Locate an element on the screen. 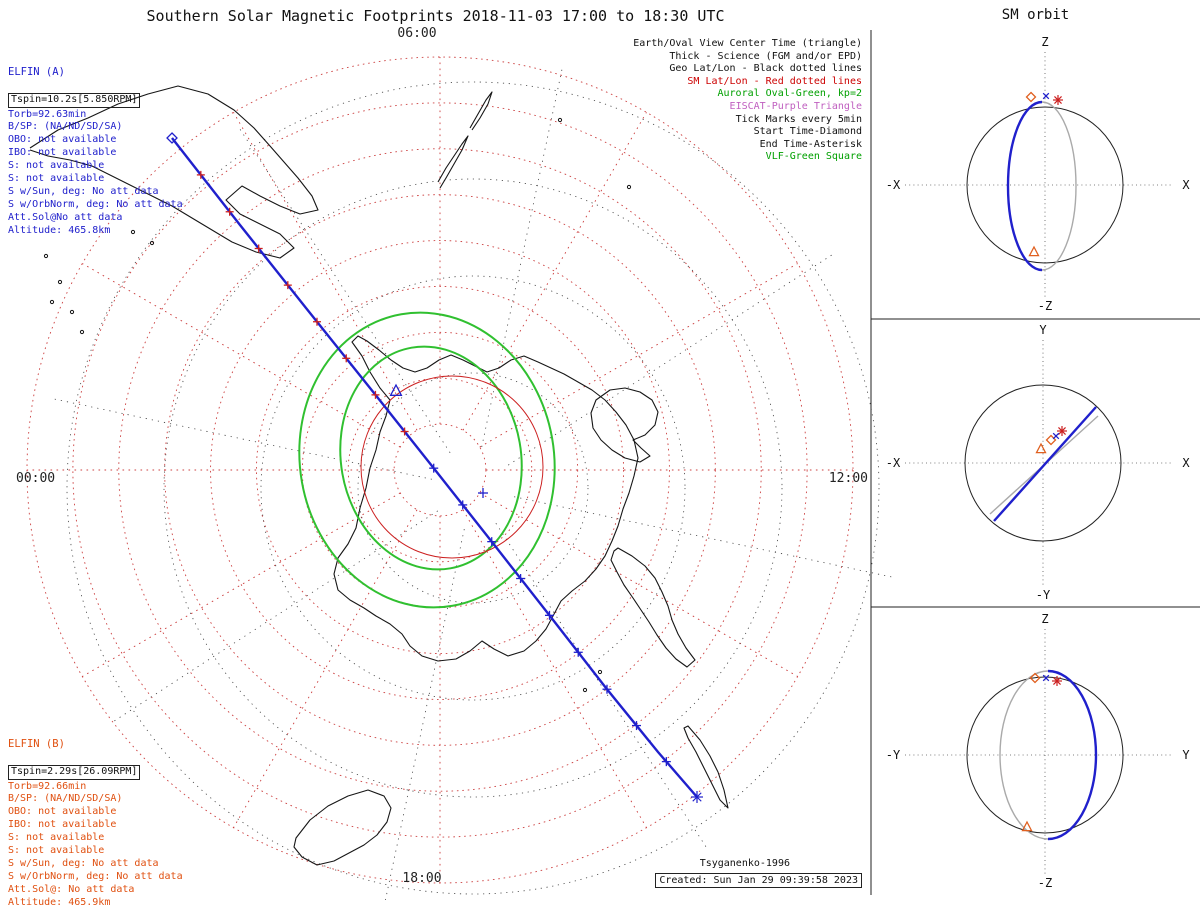 This screenshot has width=1200, height=910. legend-item-9: VLF-Green Square is located at coordinates (813, 157).